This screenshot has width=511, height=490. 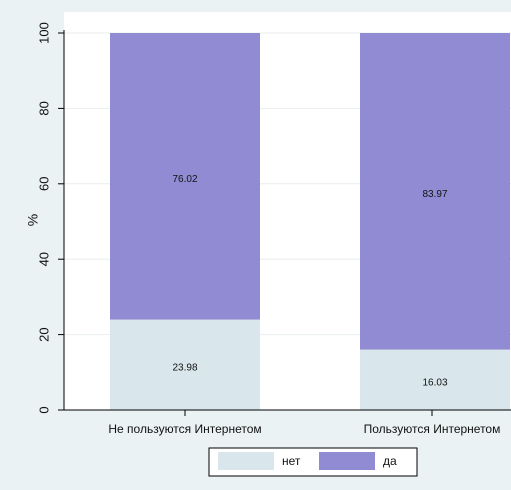 What do you see at coordinates (246, 461) in the screenshot?
I see `legend-swatch-нет` at bounding box center [246, 461].